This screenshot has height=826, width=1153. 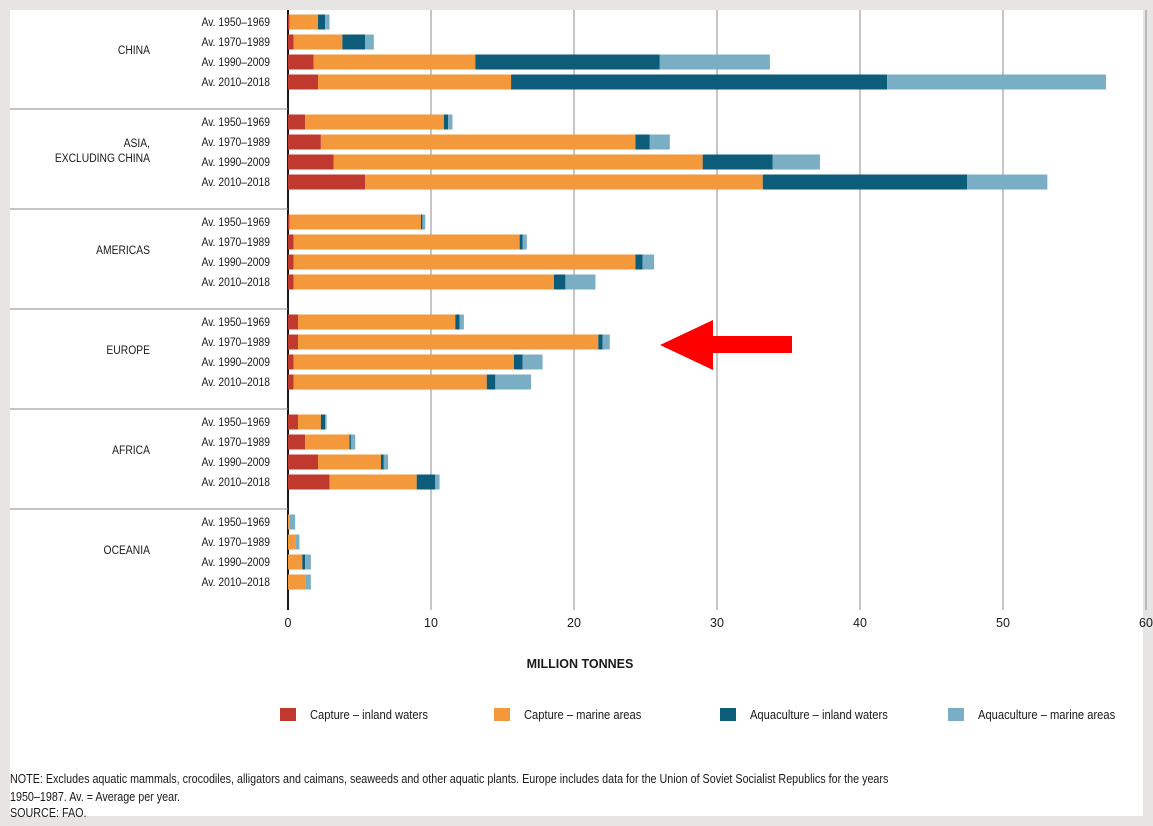 I want to click on group-label: OCEANIA, so click(x=127, y=550).